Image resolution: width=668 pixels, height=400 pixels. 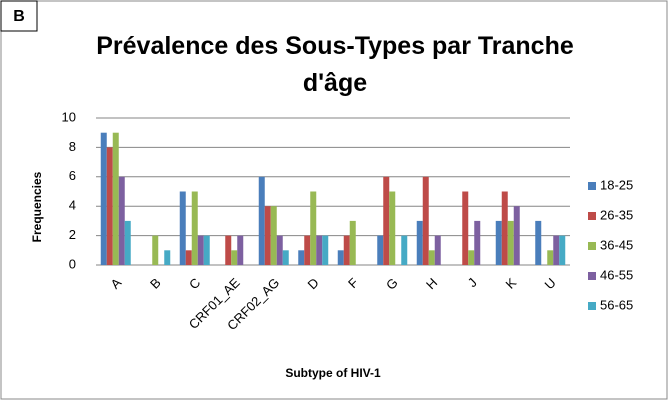 I want to click on y-tick-label: 0, so click(x=72, y=263).